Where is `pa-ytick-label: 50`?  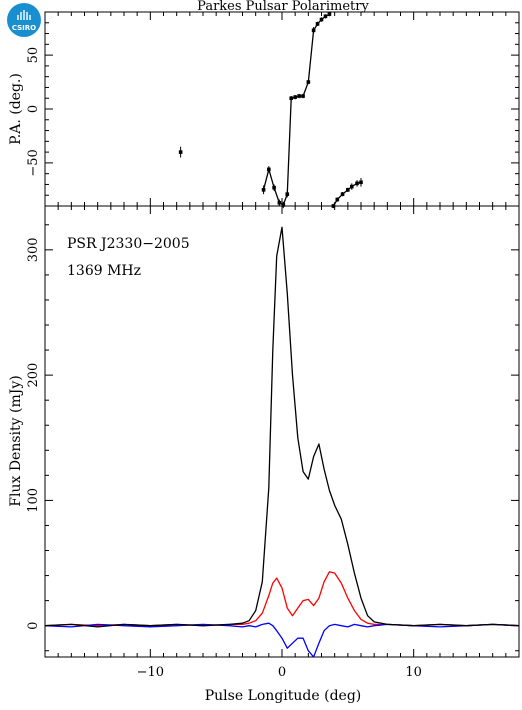
pa-ytick-label: 50 is located at coordinates (33, 55).